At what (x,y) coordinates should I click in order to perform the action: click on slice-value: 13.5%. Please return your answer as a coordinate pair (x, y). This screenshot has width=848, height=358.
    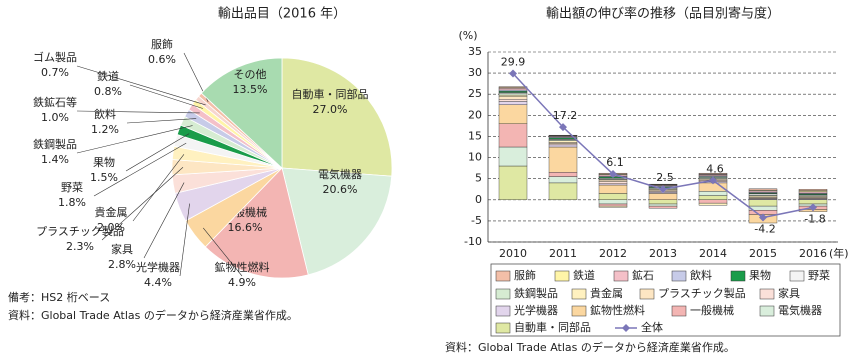
    Looking at the image, I should click on (250, 89).